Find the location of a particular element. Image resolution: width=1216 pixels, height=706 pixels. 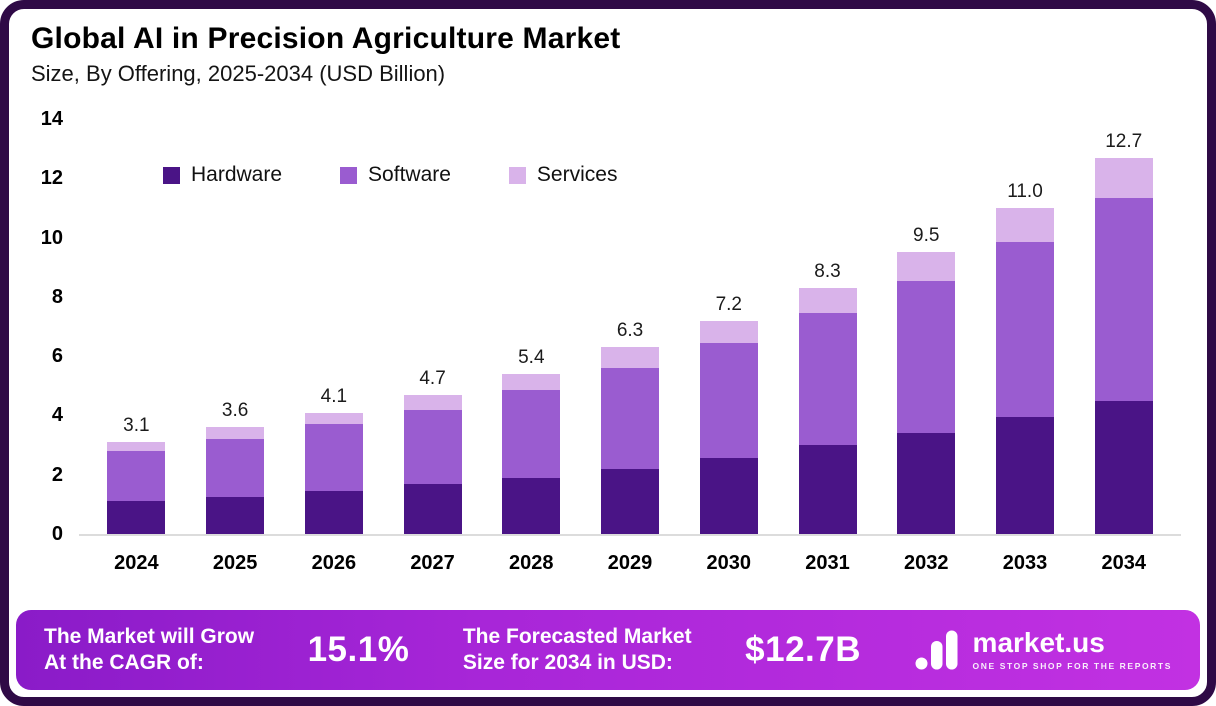

bar-group-2034: 12.7 is located at coordinates (1123, 326).